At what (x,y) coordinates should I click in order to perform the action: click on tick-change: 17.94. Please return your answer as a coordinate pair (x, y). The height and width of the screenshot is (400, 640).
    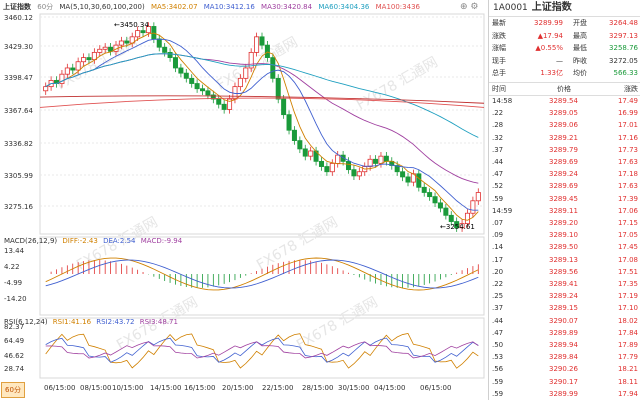
    Looking at the image, I should click on (627, 393).